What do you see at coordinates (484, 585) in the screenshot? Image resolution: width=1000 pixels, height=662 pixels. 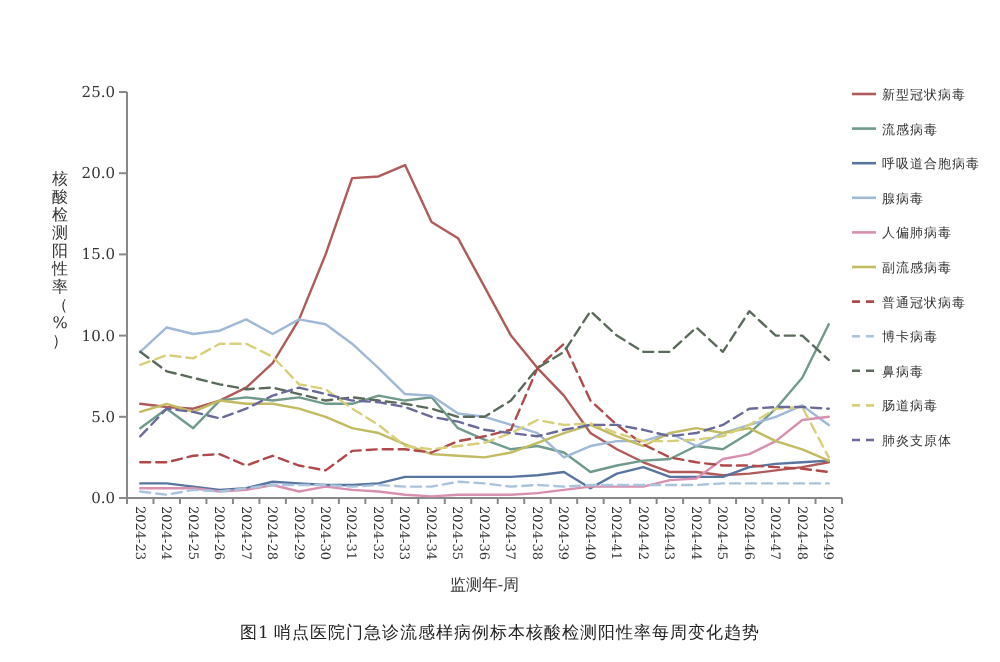 I see `x-axis-title: 监测年-周` at bounding box center [484, 585].